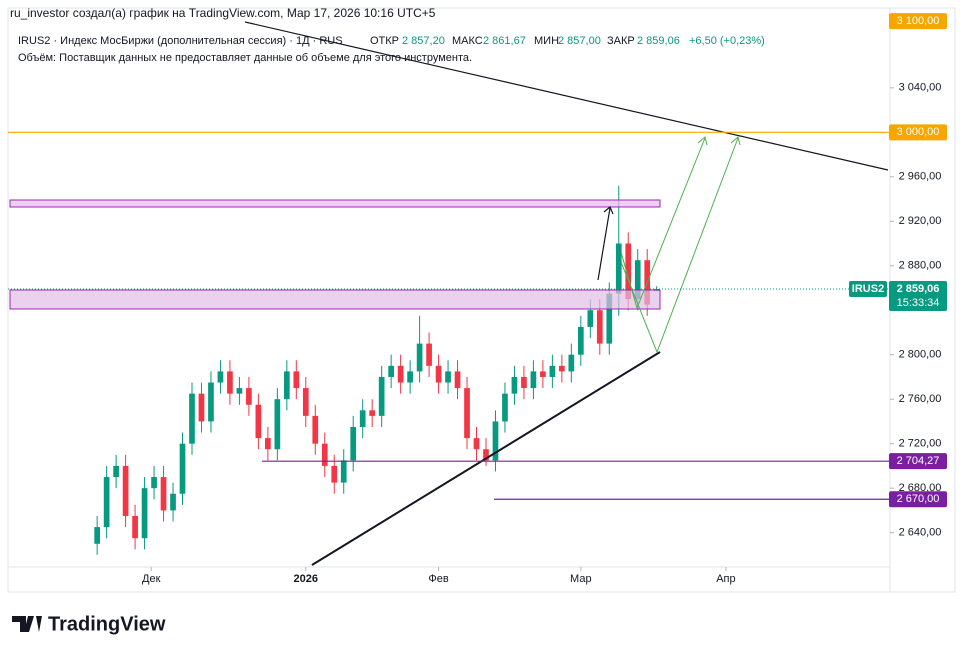 This screenshot has width=965, height=659. What do you see at coordinates (604, 244) in the screenshot?
I see `arrow-black` at bounding box center [604, 244].